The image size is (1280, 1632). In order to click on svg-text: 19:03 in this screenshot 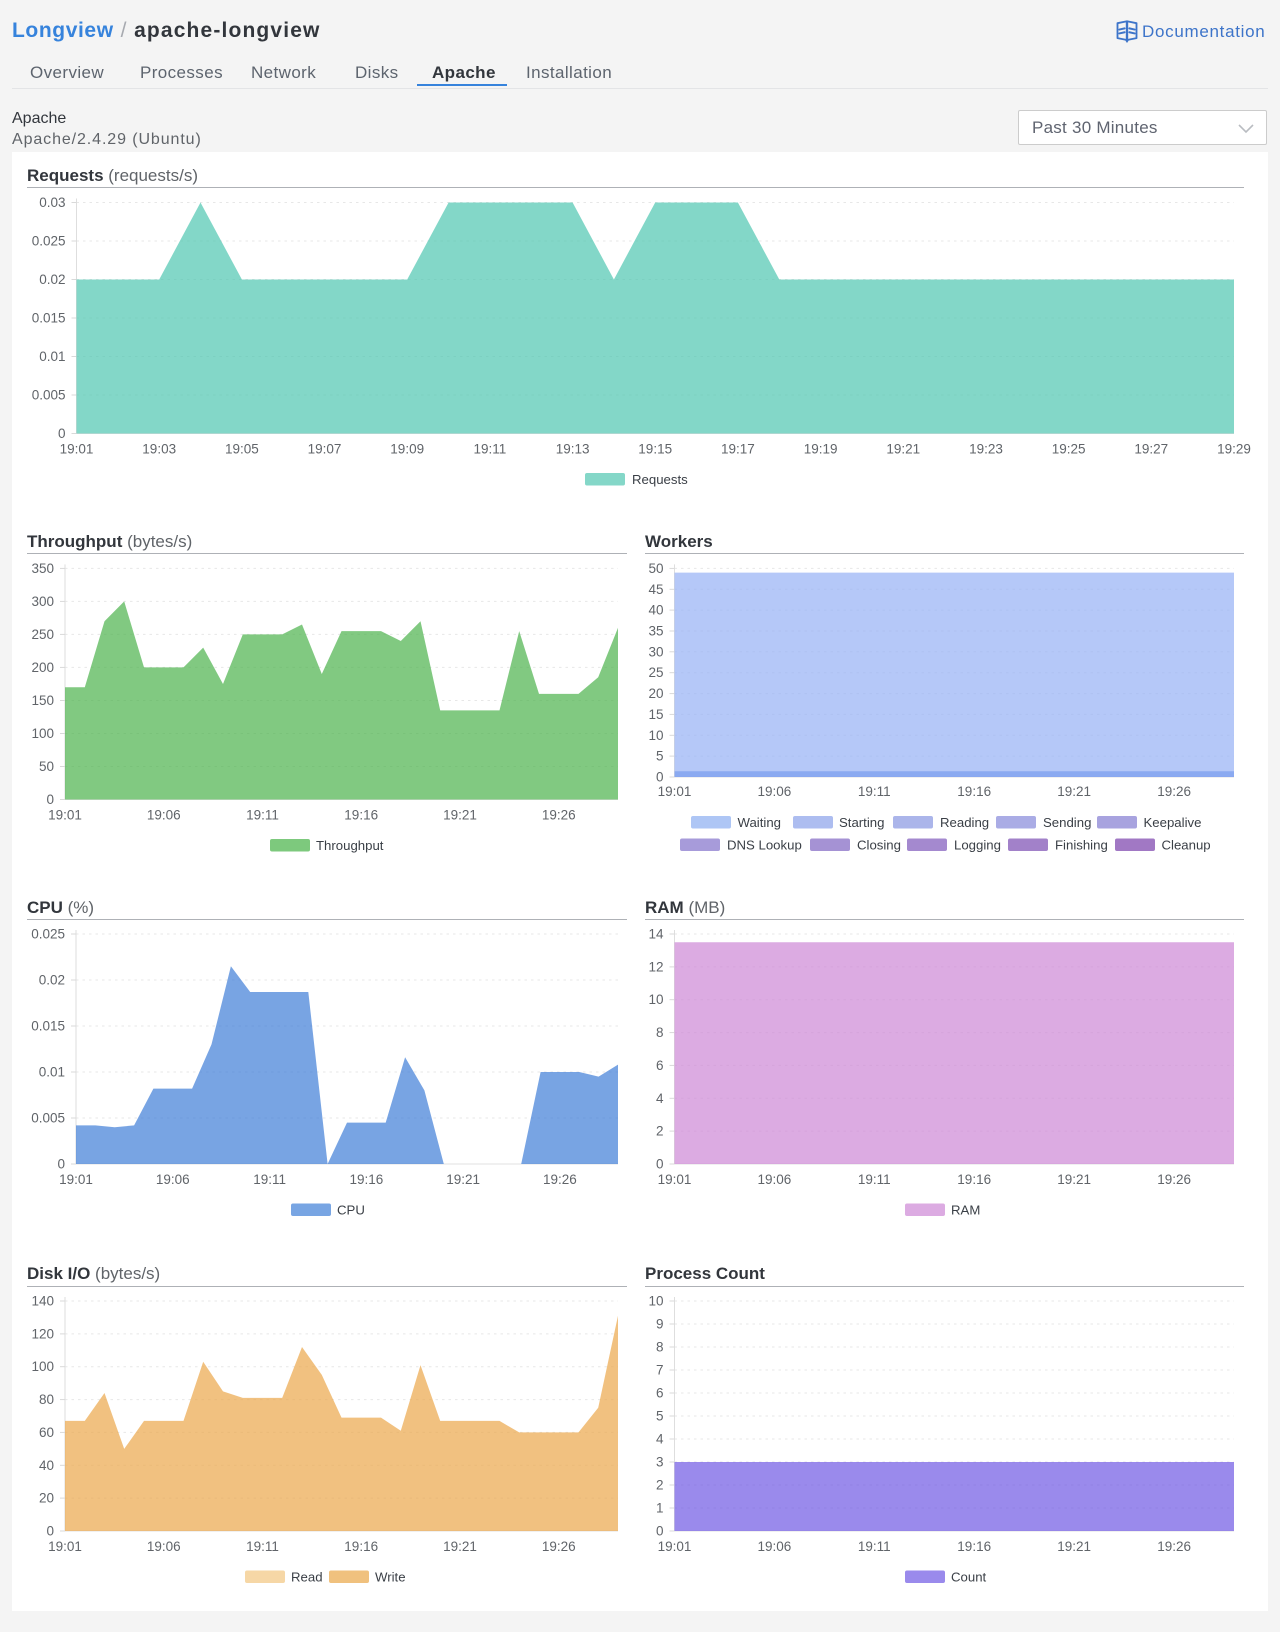, I will do `click(159, 449)`.